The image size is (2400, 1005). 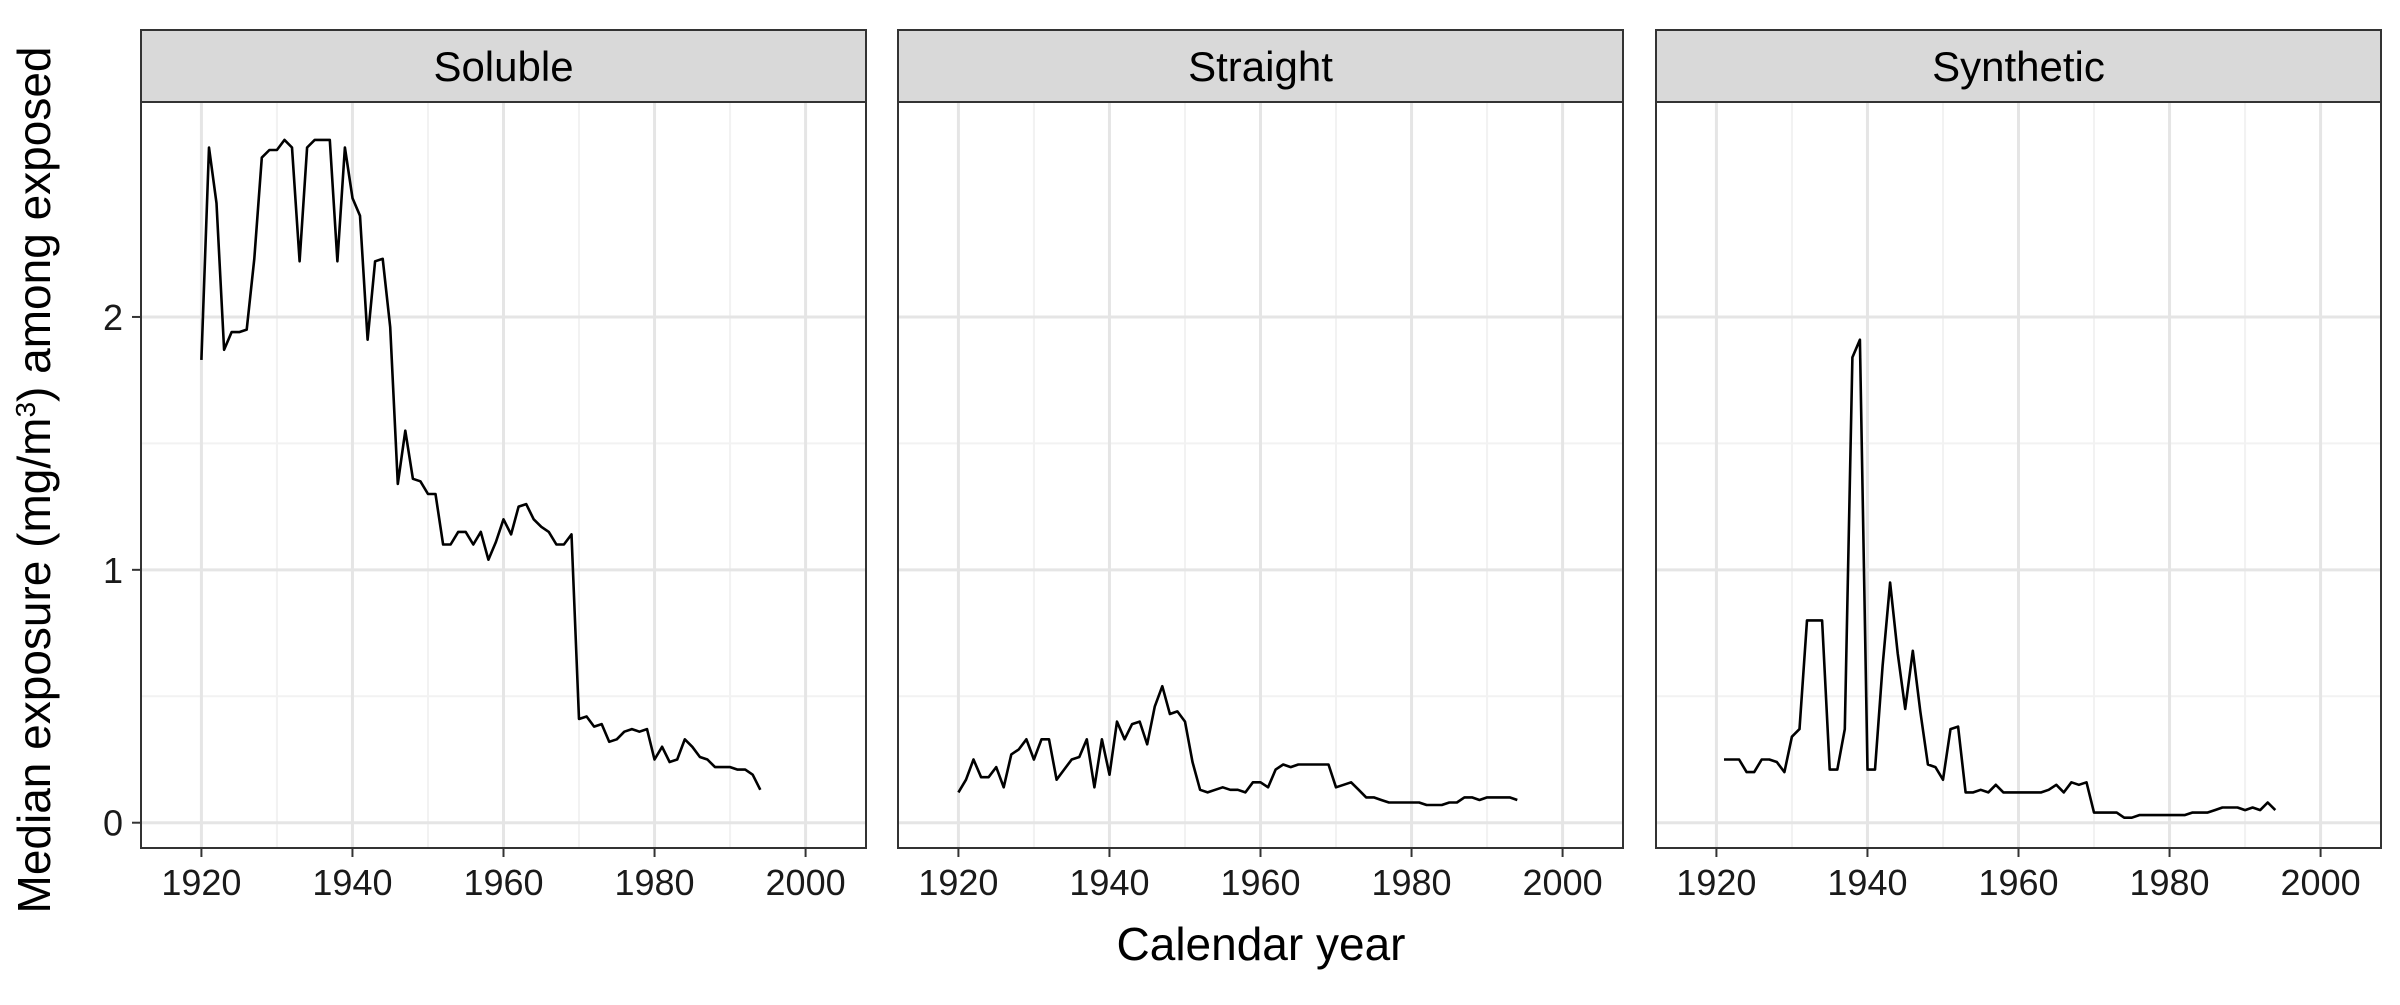 I want to click on y-axis-title-prefix: Median exposure (mg/m, so click(x=34, y=666).